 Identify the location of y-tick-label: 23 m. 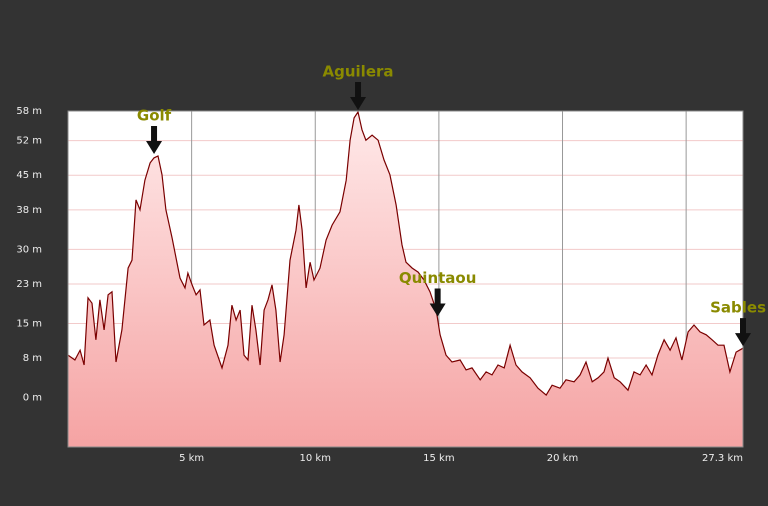
(29, 284).